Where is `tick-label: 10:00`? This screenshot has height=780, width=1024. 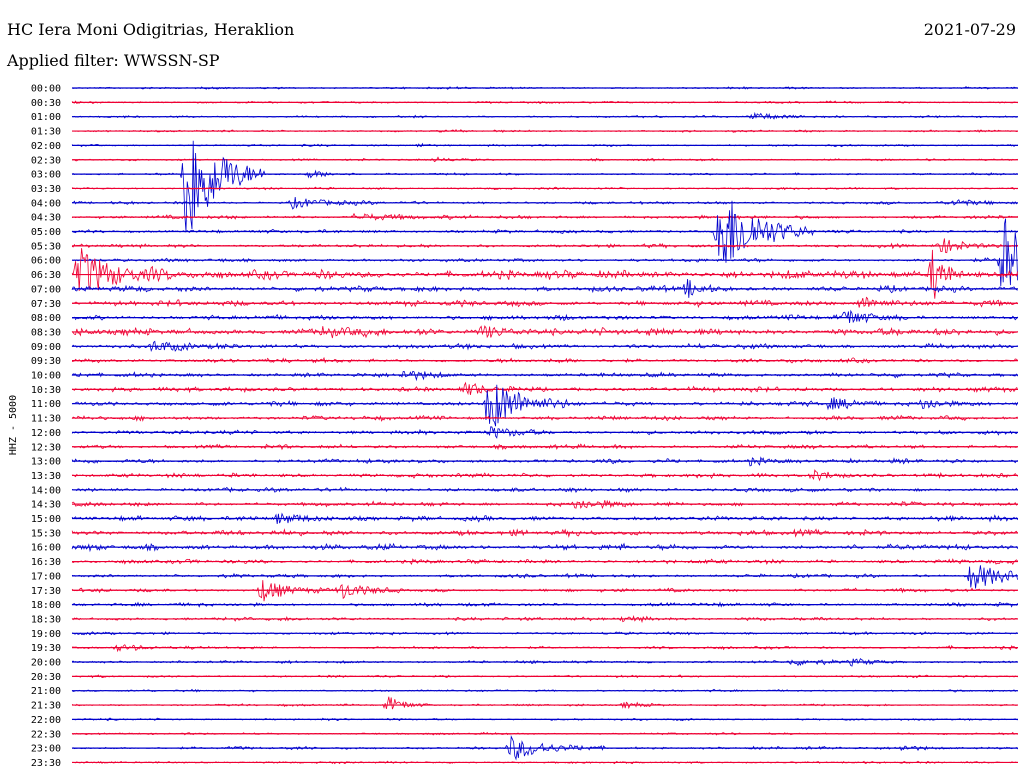 tick-label: 10:00 is located at coordinates (46, 376).